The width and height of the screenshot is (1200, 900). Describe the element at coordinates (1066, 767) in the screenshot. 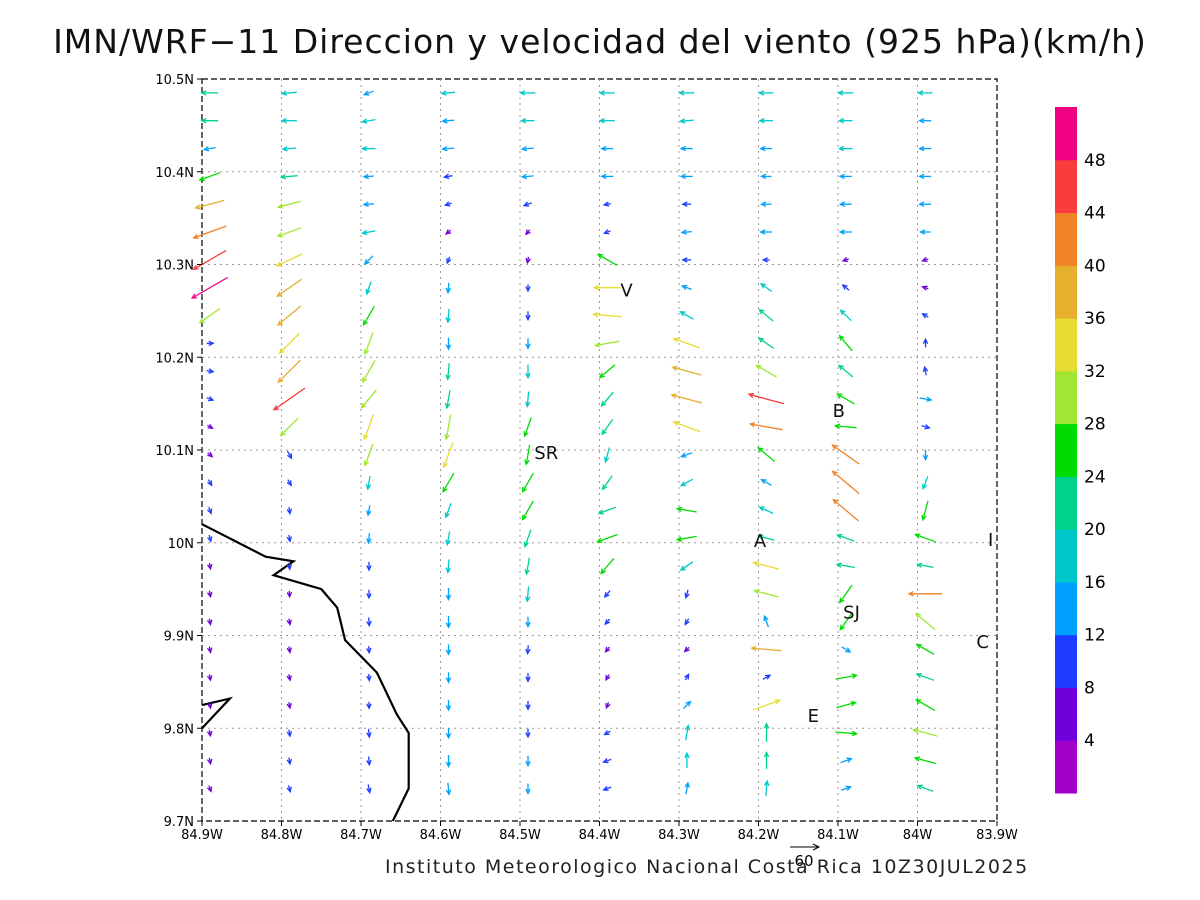

I see `colorbar-swatch` at that location.